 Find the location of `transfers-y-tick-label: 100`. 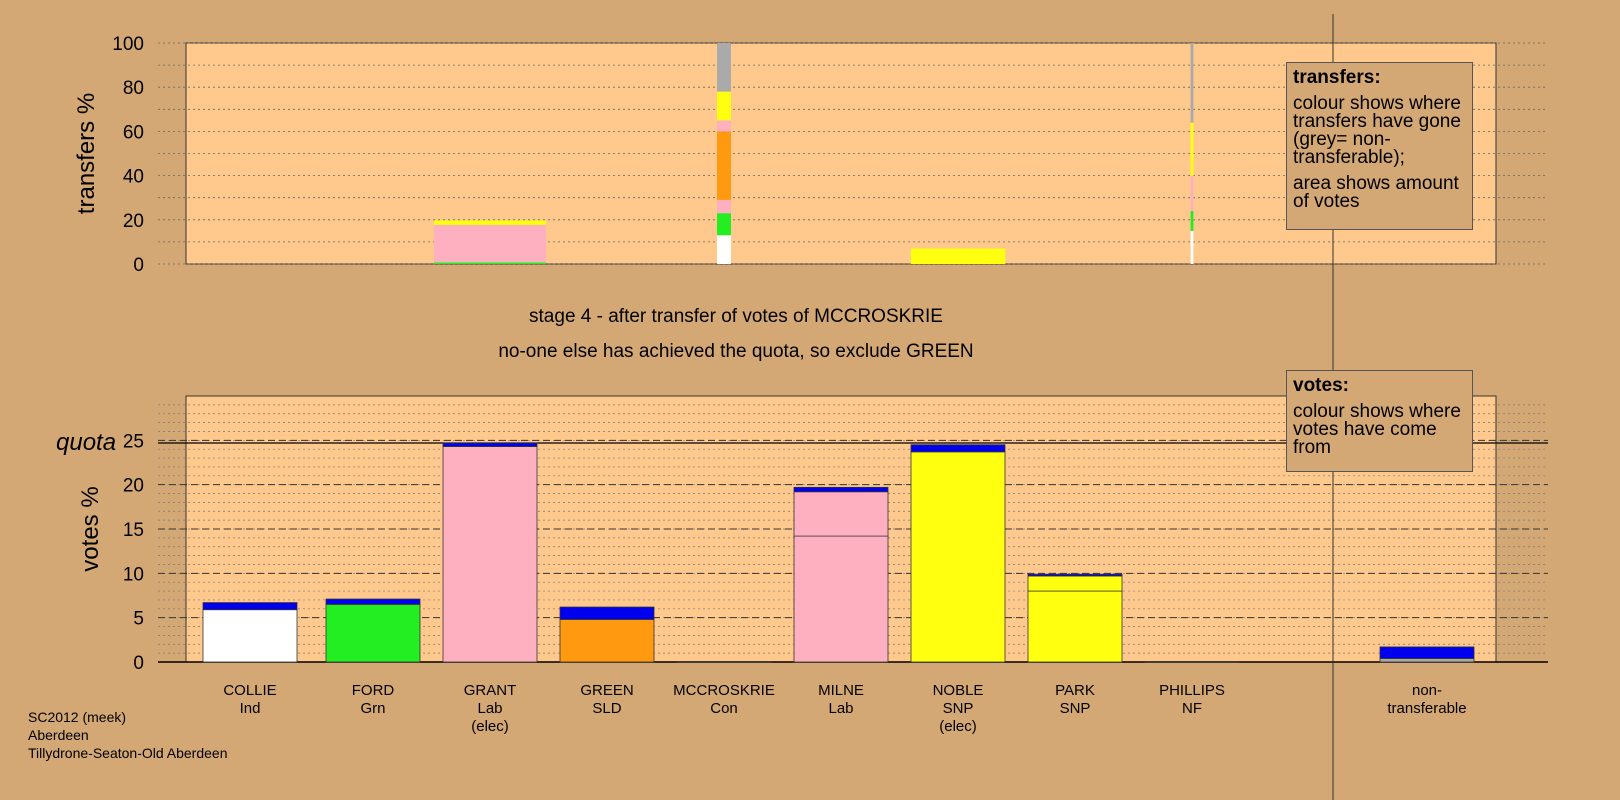

transfers-y-tick-label: 100 is located at coordinates (128, 44).